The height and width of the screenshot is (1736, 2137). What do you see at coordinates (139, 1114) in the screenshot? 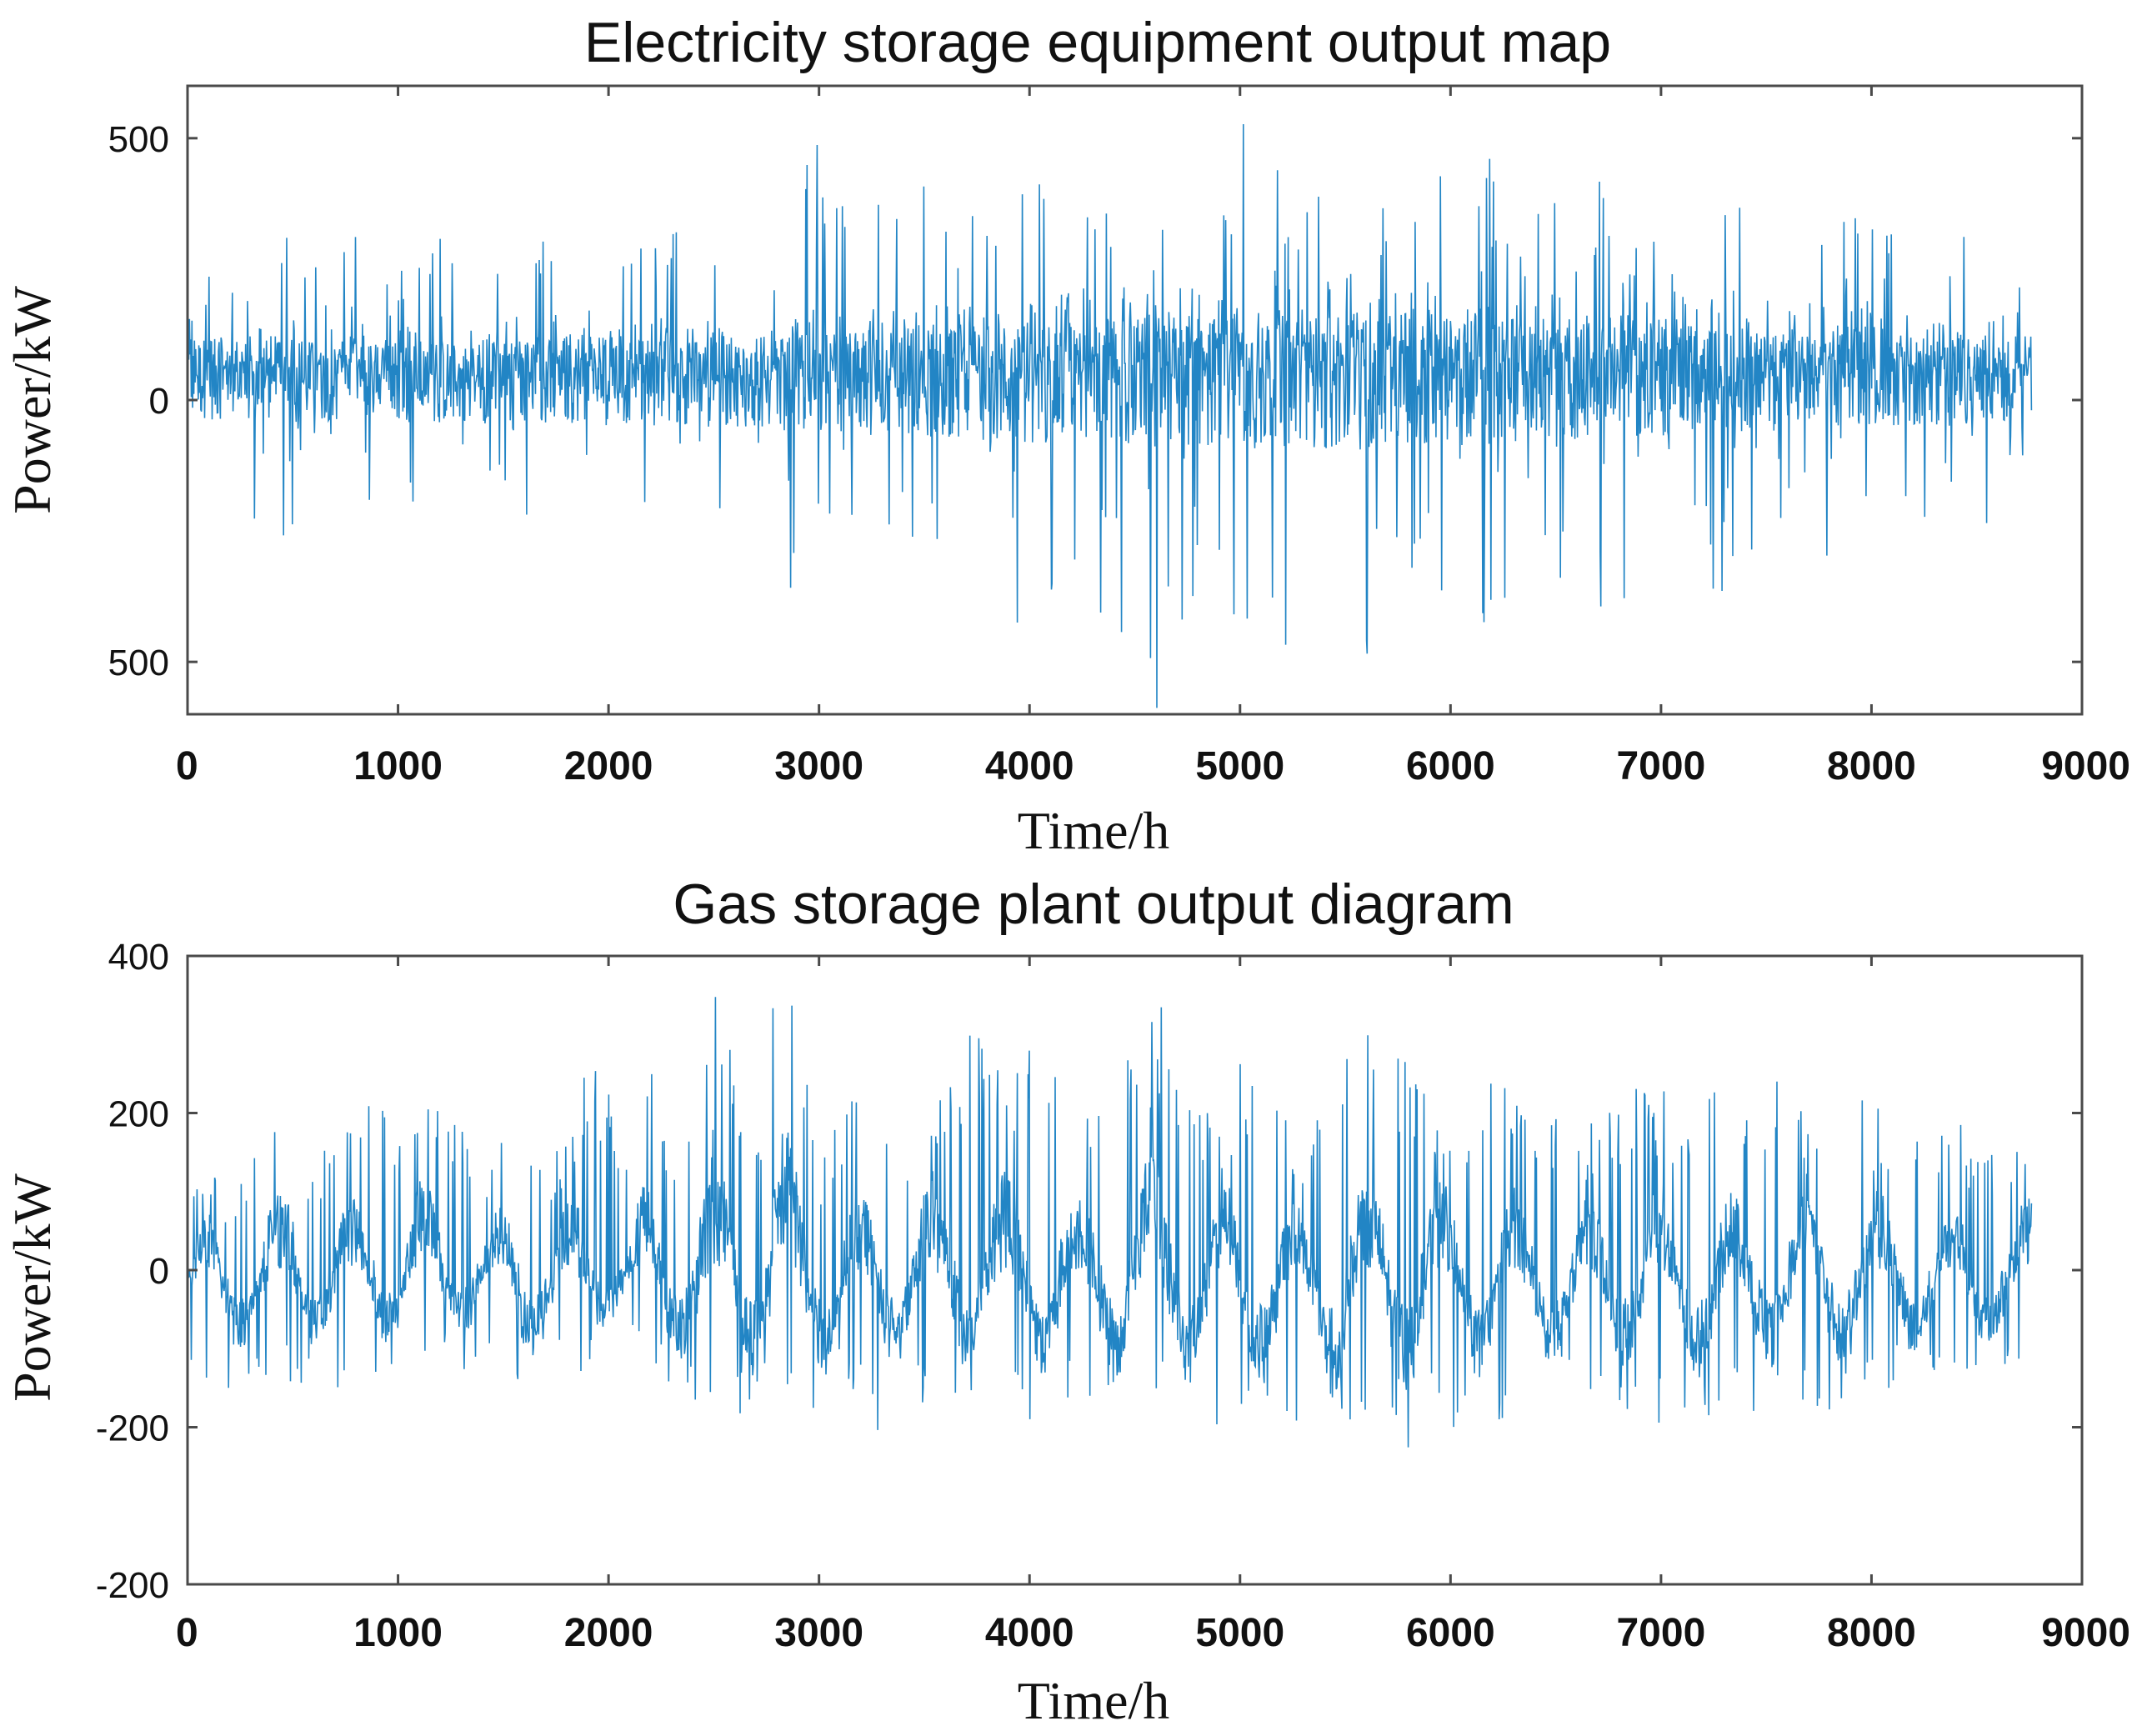
I see `y-tick-label: 200` at bounding box center [139, 1114].